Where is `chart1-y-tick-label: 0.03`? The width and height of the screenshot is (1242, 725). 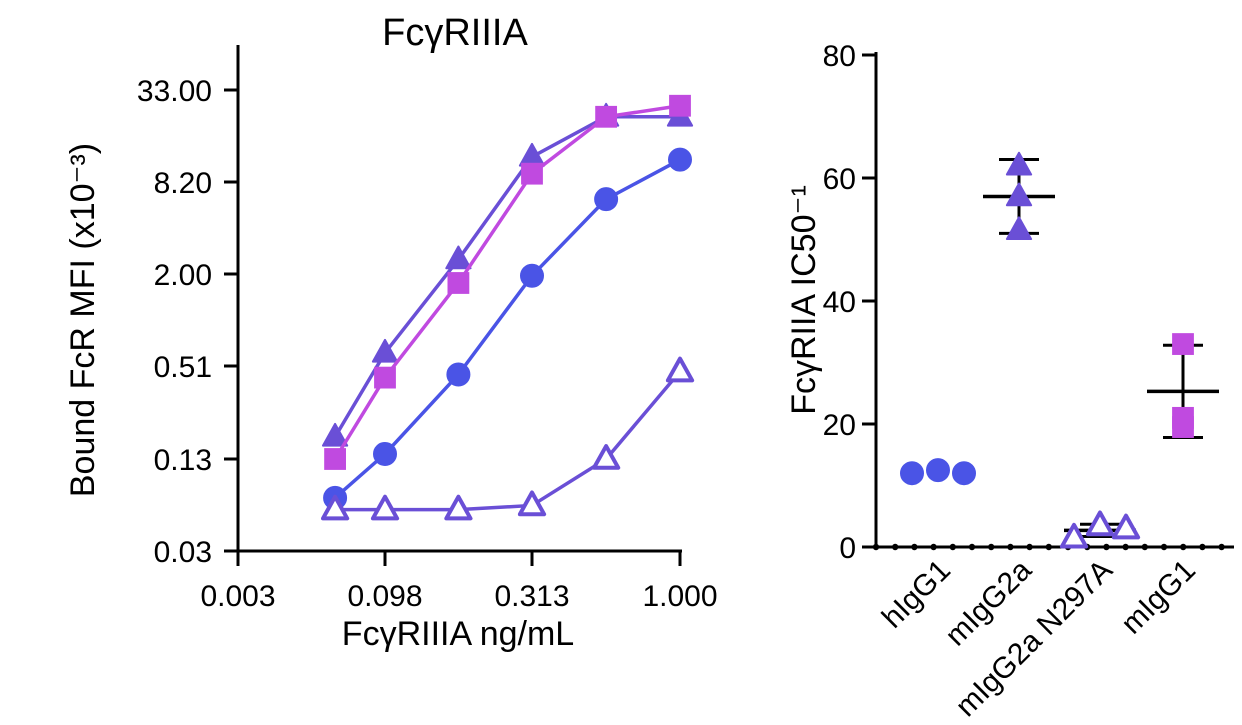
chart1-y-tick-label: 0.03 is located at coordinates (183, 552).